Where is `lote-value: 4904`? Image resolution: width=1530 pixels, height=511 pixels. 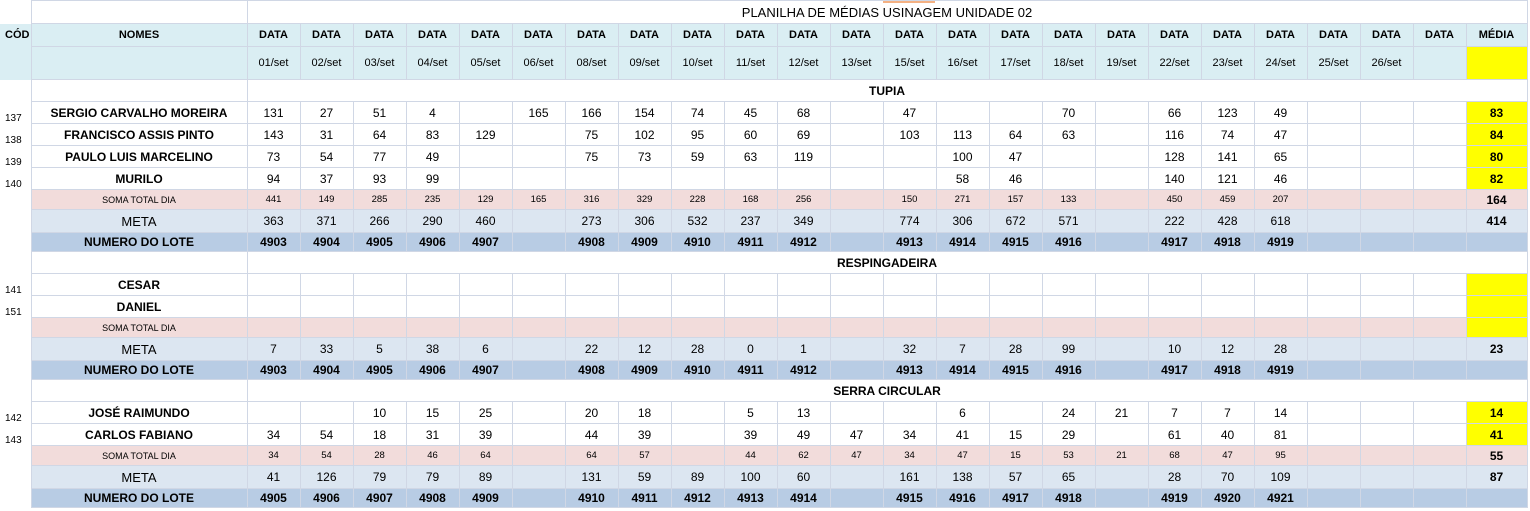 lote-value: 4904 is located at coordinates (326, 242).